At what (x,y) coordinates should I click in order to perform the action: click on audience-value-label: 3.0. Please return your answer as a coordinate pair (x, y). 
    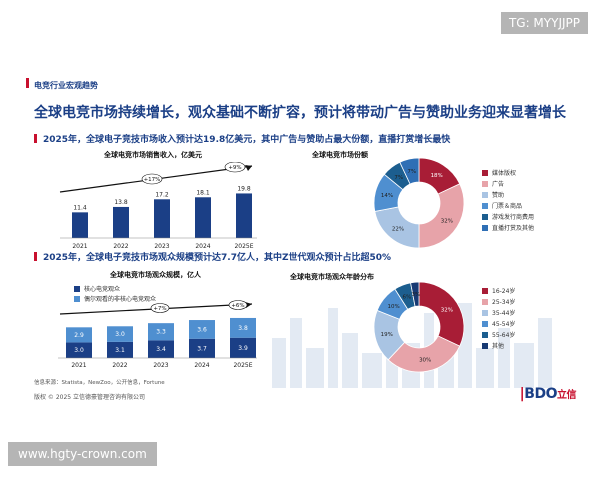
    Looking at the image, I should click on (79, 350).